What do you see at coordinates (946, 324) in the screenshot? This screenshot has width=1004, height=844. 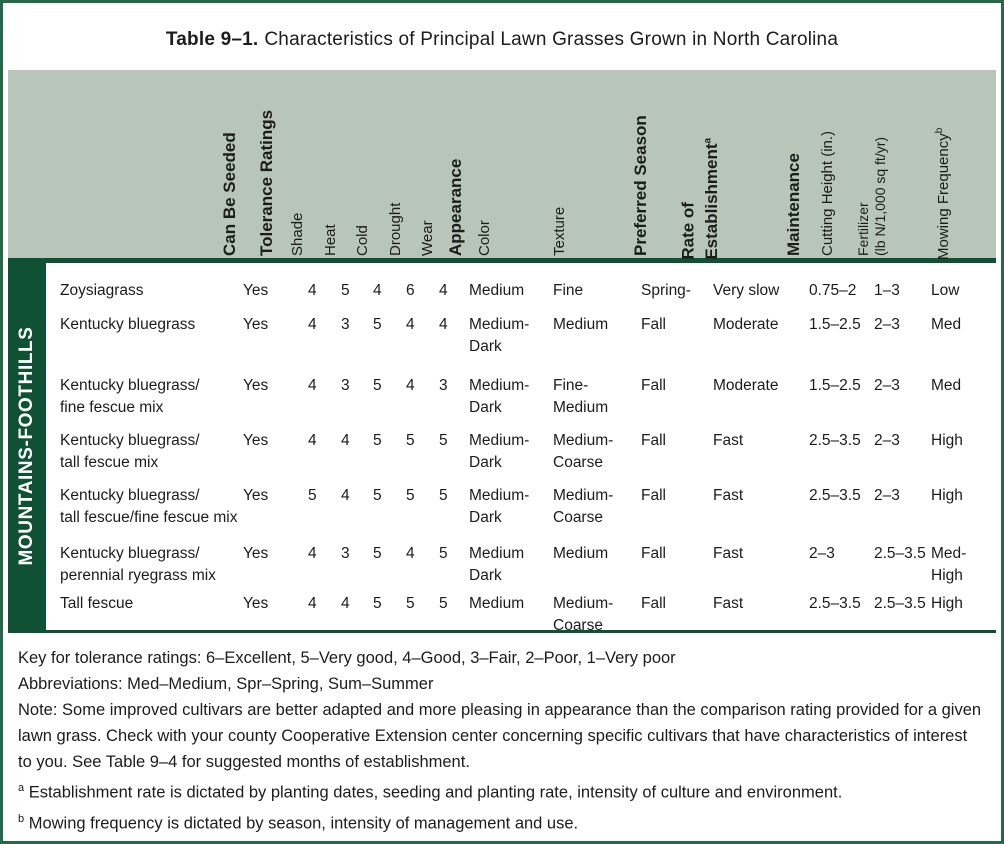 I see `cell-mowing: Med` at bounding box center [946, 324].